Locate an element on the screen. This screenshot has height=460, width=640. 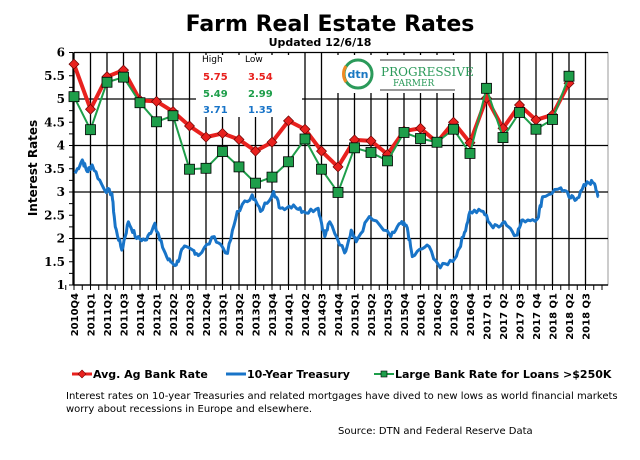
y-axis-label: Interest Rates is located at coordinates (33, 168).